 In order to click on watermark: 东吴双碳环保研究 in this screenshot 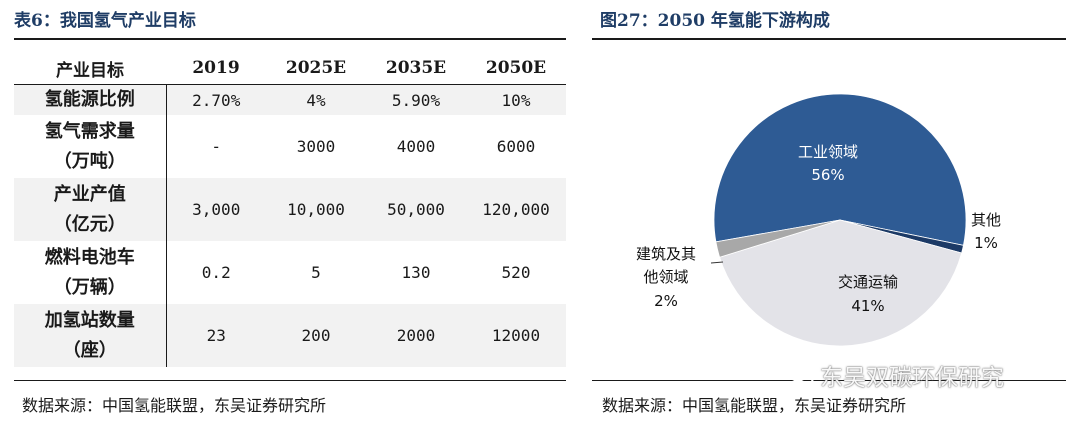, I will do `click(896, 375)`.